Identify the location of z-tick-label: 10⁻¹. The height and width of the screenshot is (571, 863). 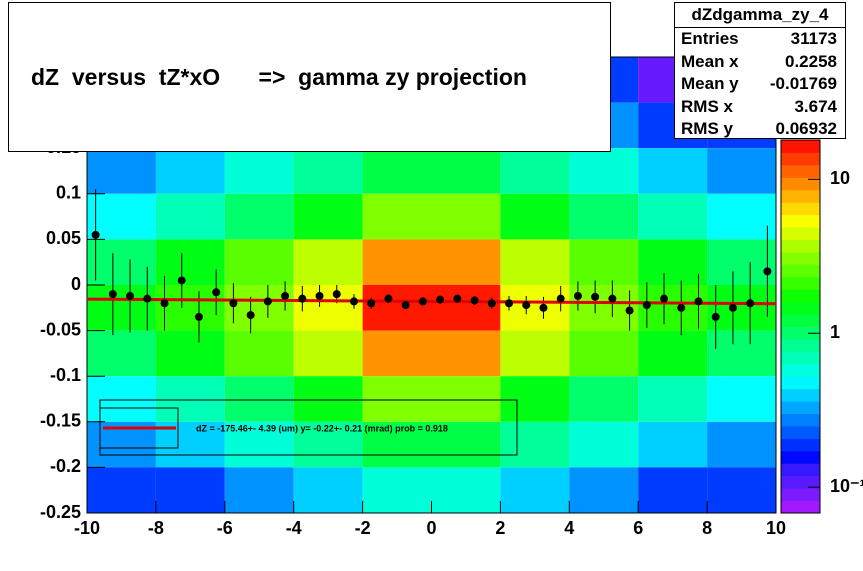
(846, 486).